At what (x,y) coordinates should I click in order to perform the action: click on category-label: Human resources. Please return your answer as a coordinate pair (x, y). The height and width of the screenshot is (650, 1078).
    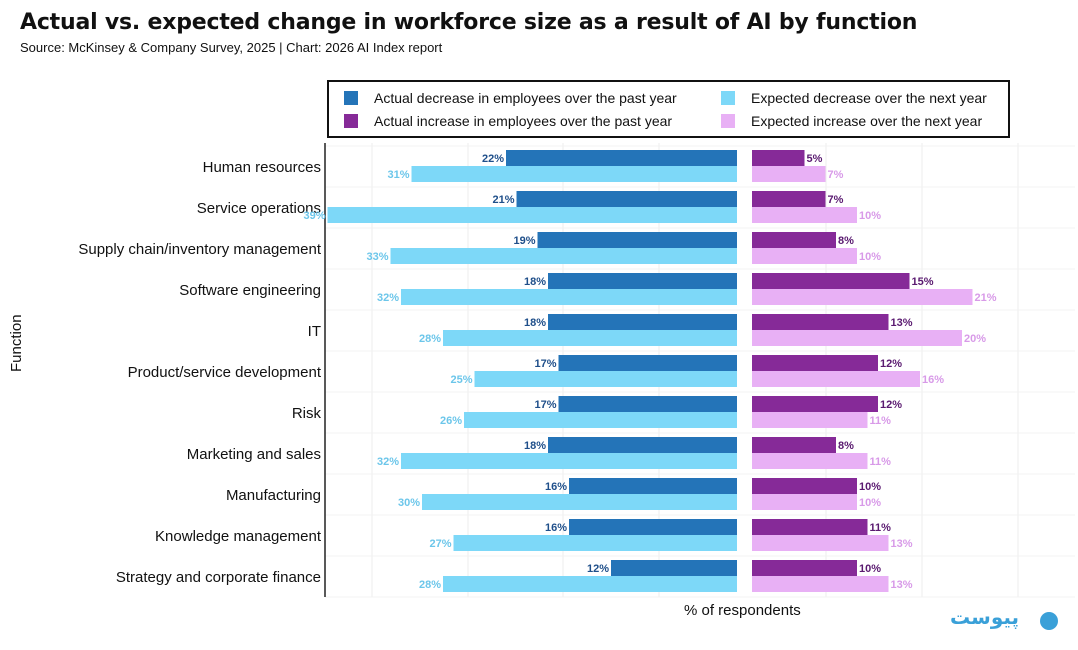
    Looking at the image, I should click on (262, 167).